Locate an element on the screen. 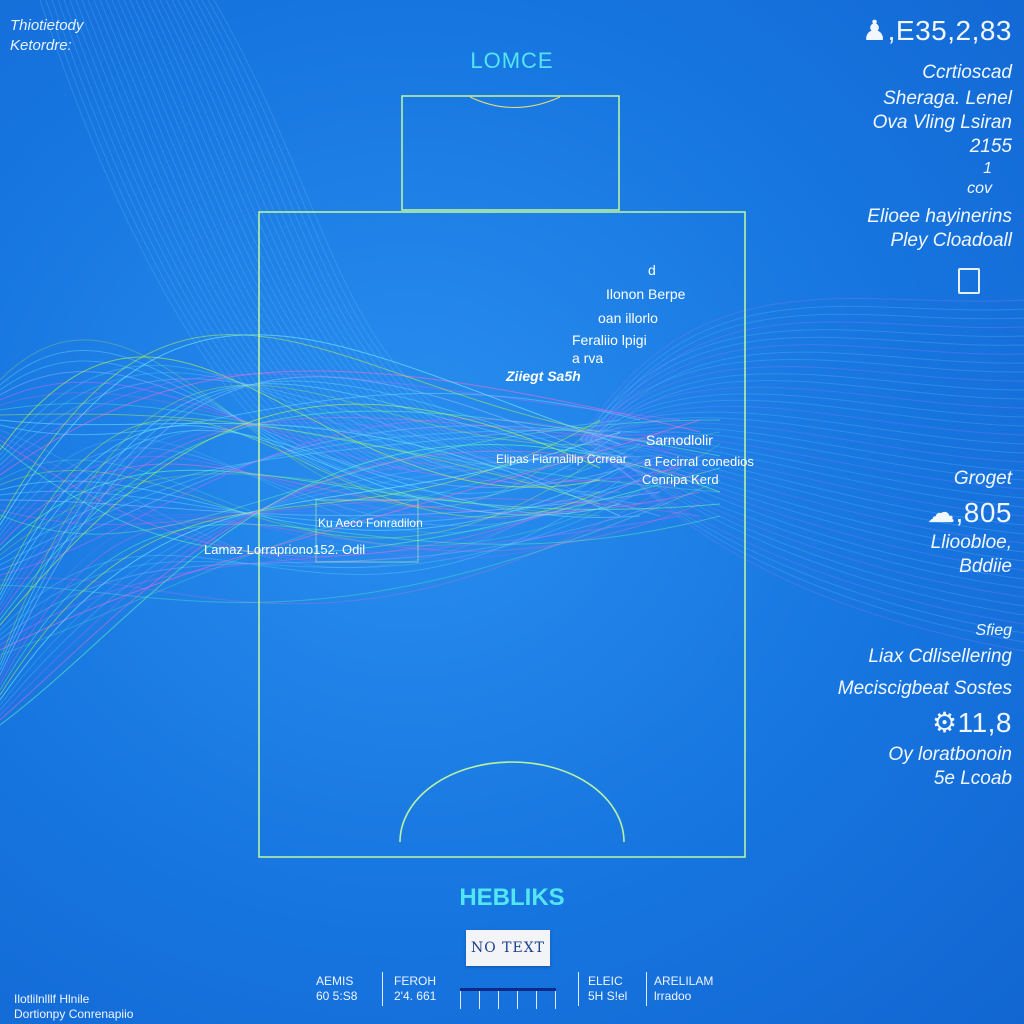  small-box is located at coordinates (367, 531).